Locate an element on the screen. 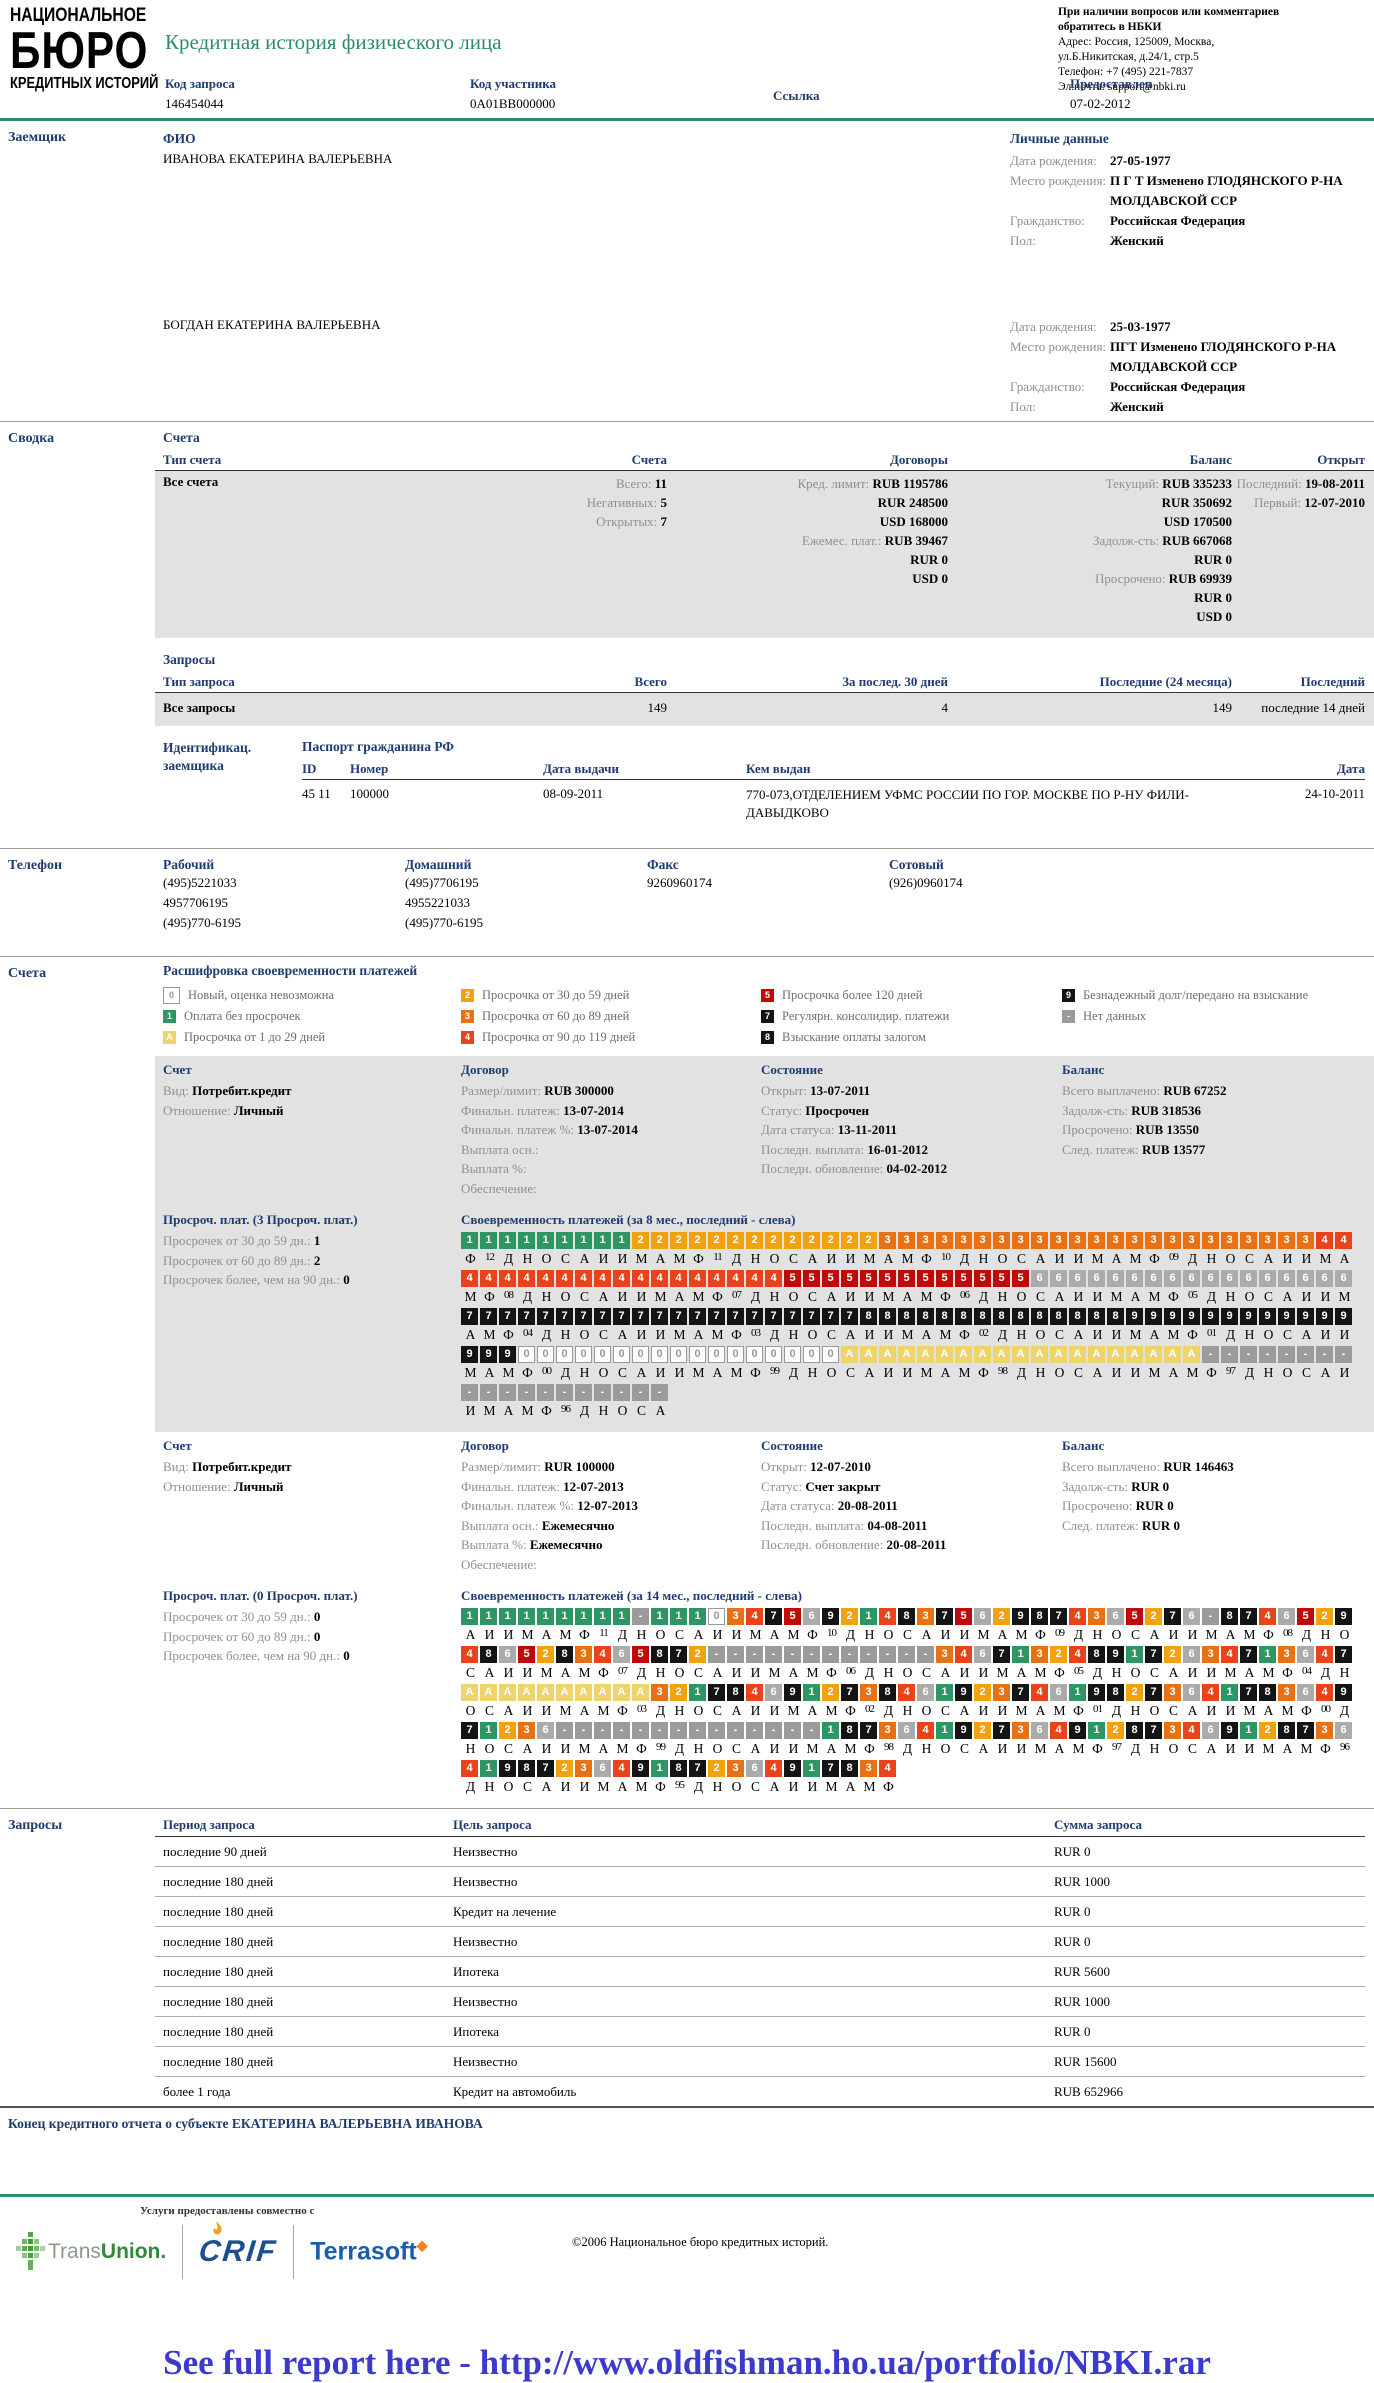 The image size is (1374, 2383). field-label: Дата статуса: is located at coordinates (798, 1129).